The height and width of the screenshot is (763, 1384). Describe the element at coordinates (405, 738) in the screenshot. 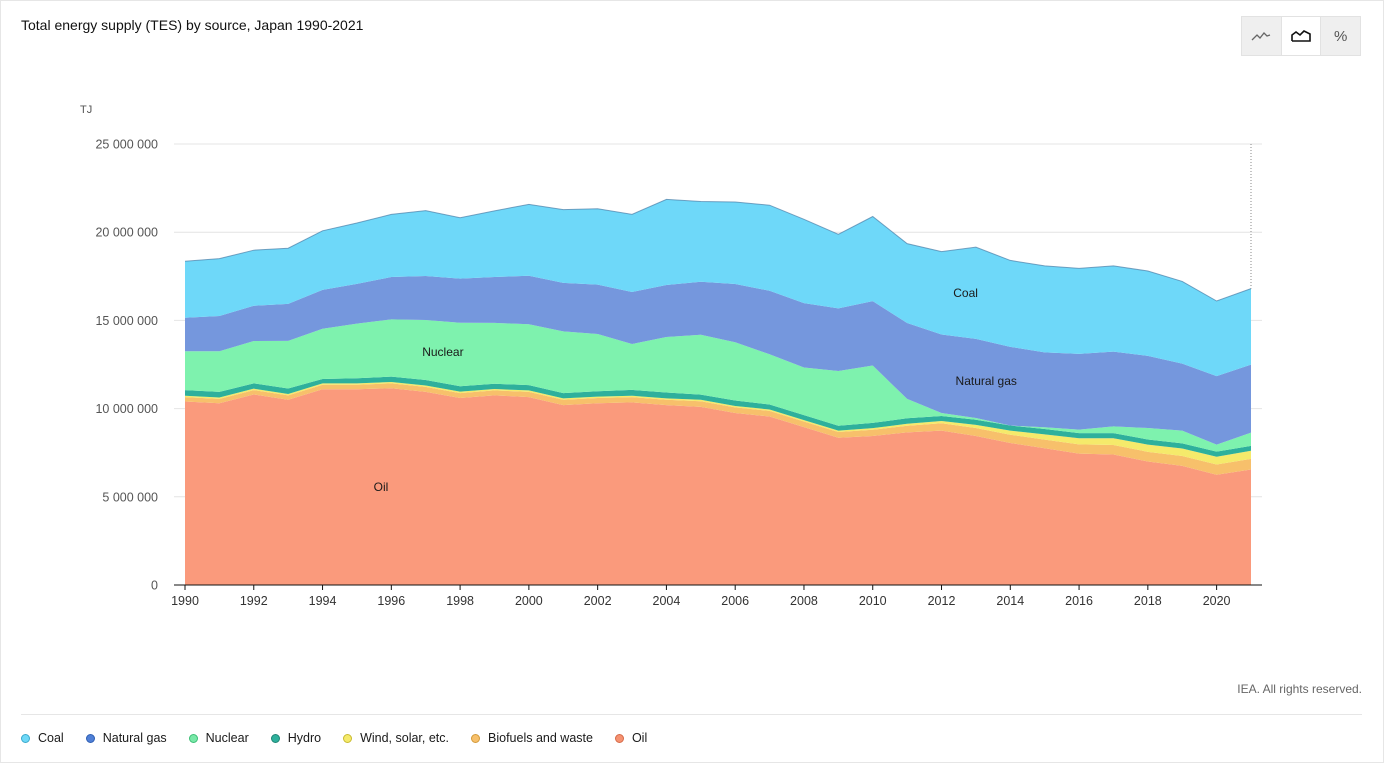

I see `legend-label: Wind, solar, etc.` at that location.